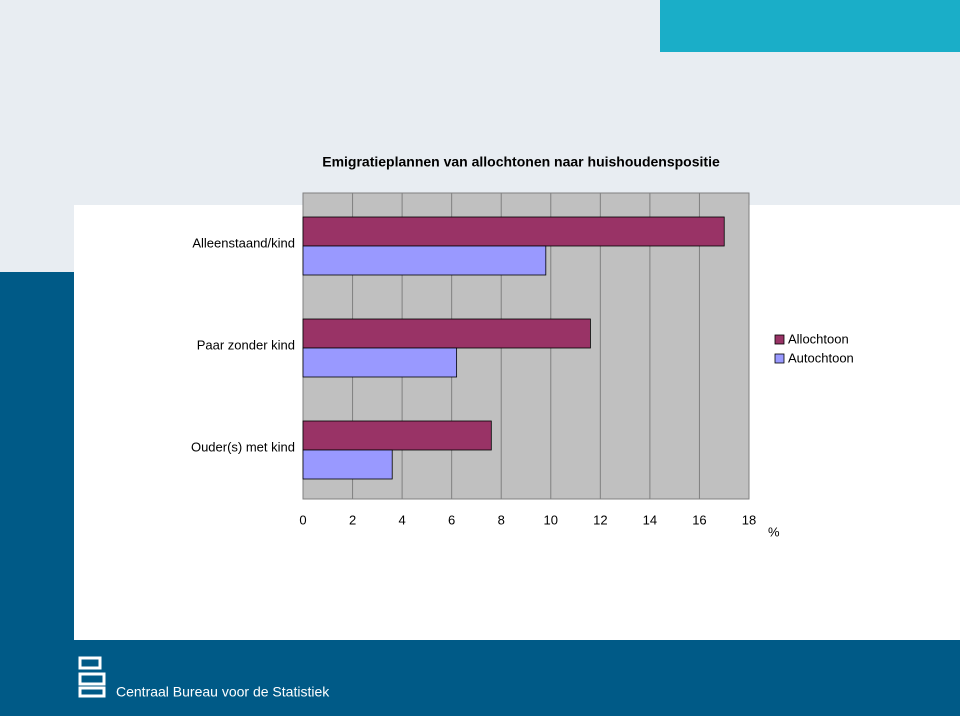  Describe the element at coordinates (243, 446) in the screenshot. I see `y-tick-label: Ouder(s) met kind` at that location.